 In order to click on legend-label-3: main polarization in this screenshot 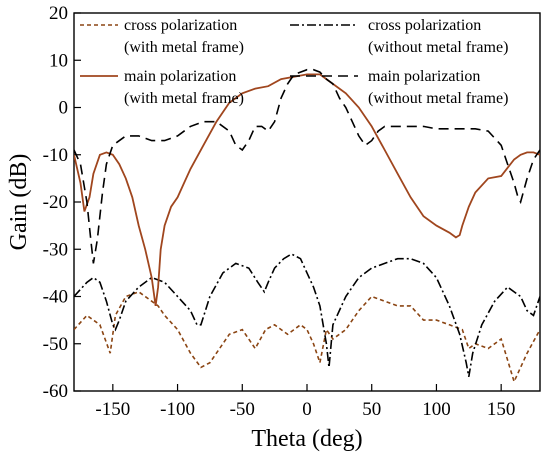, I will do `click(180, 76)`.